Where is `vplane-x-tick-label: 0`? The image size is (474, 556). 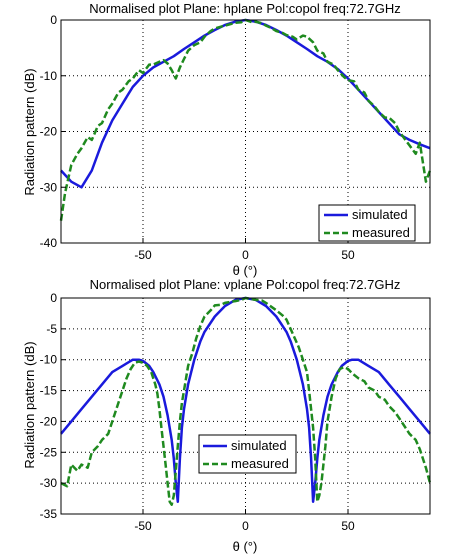
vplane-x-tick-label: 0 is located at coordinates (245, 526).